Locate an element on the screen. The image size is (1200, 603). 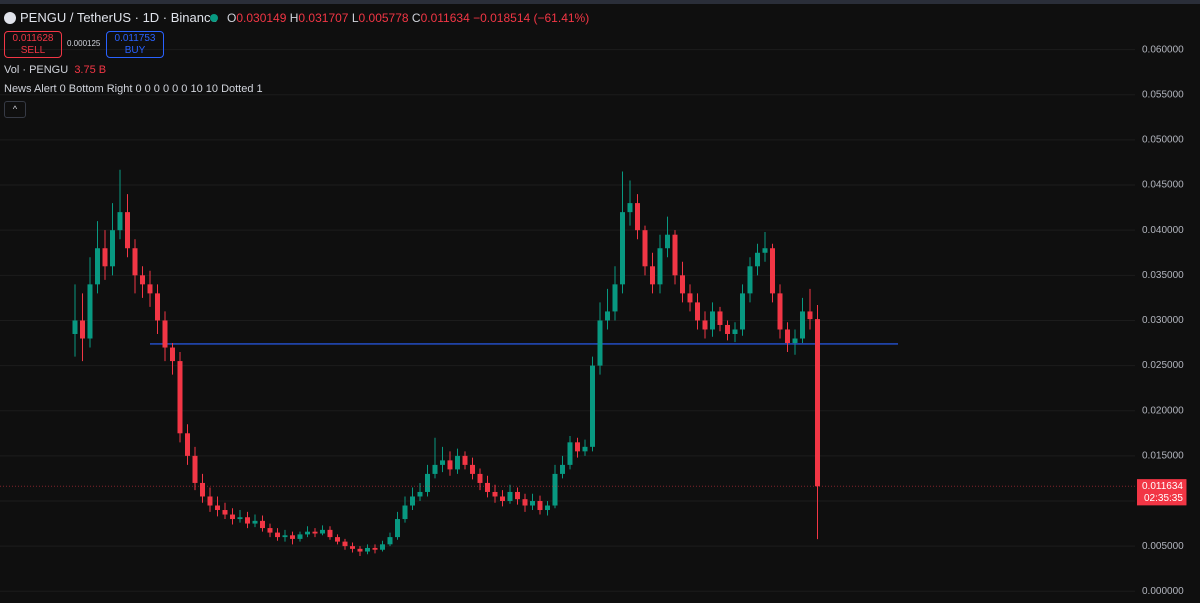
buy-button: 0.011753 BUY is located at coordinates (135, 44).